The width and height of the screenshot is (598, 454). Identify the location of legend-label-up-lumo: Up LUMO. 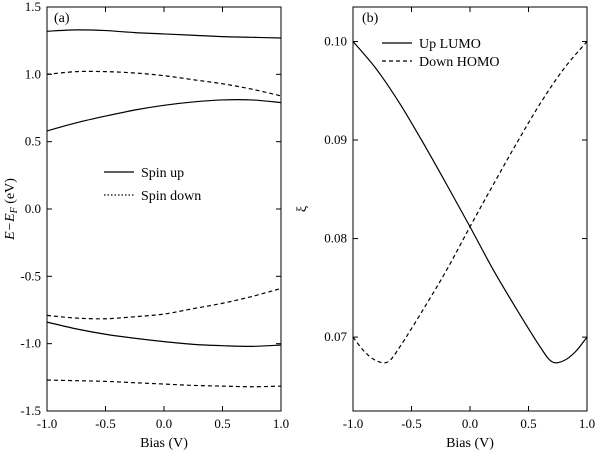
(450, 44).